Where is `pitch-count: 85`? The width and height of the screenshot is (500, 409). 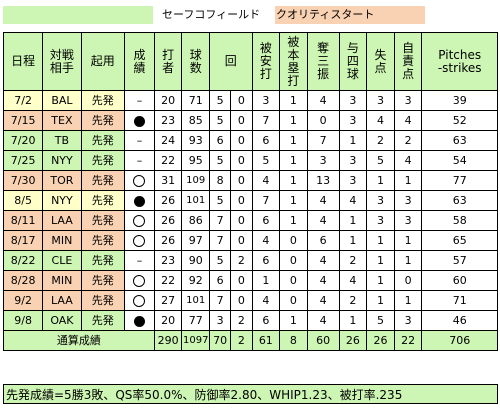
pitch-count: 85 is located at coordinates (196, 120).